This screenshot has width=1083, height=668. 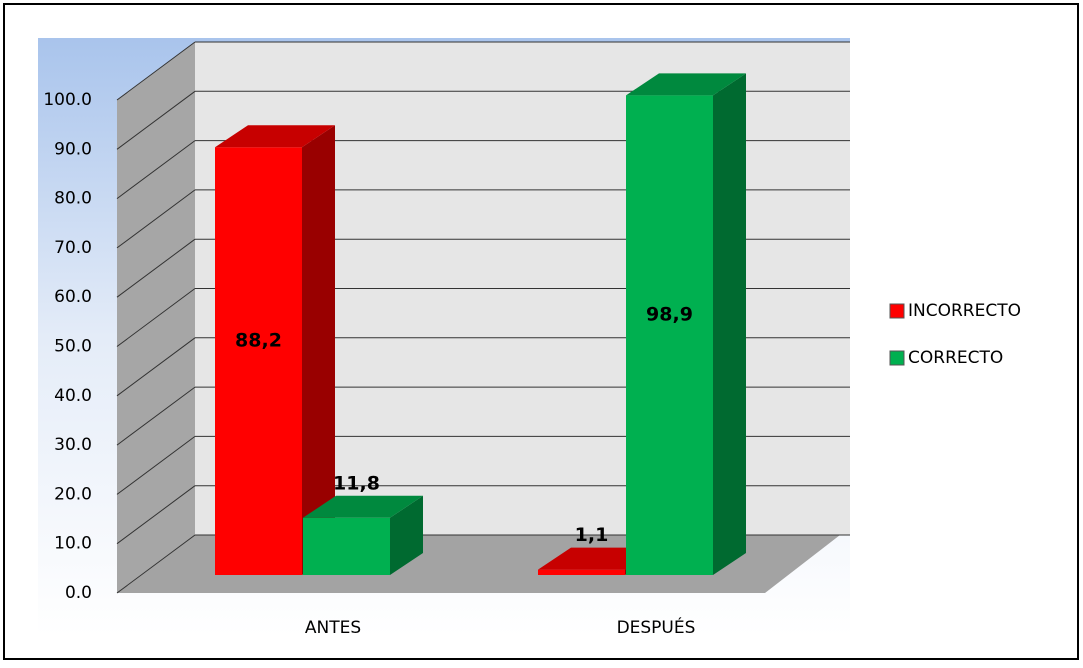 What do you see at coordinates (73, 494) in the screenshot?
I see `y-tick-label: 20.0` at bounding box center [73, 494].